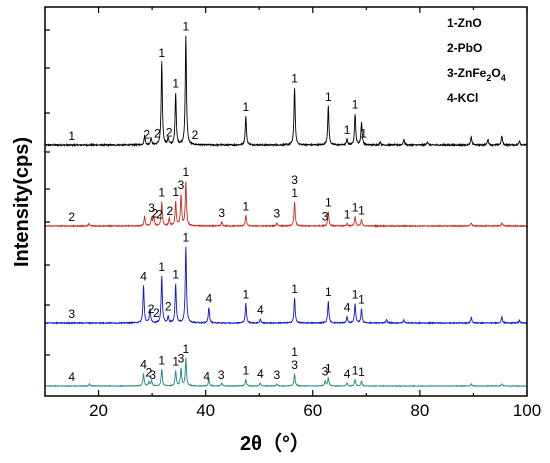 The width and height of the screenshot is (550, 463). What do you see at coordinates (462, 98) in the screenshot?
I see `legend-entry-kcl: 4-KCl` at bounding box center [462, 98].